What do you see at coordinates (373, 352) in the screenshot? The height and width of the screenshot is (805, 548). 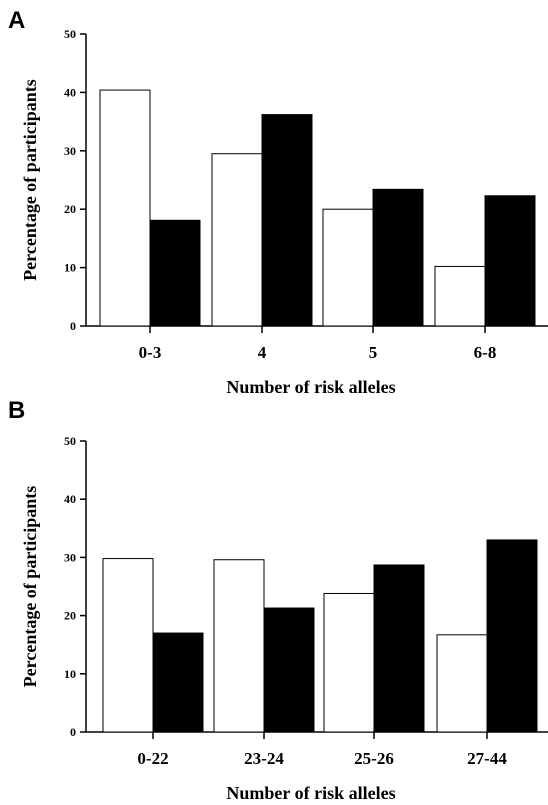 I see `x-tick-label: 5` at bounding box center [373, 352].